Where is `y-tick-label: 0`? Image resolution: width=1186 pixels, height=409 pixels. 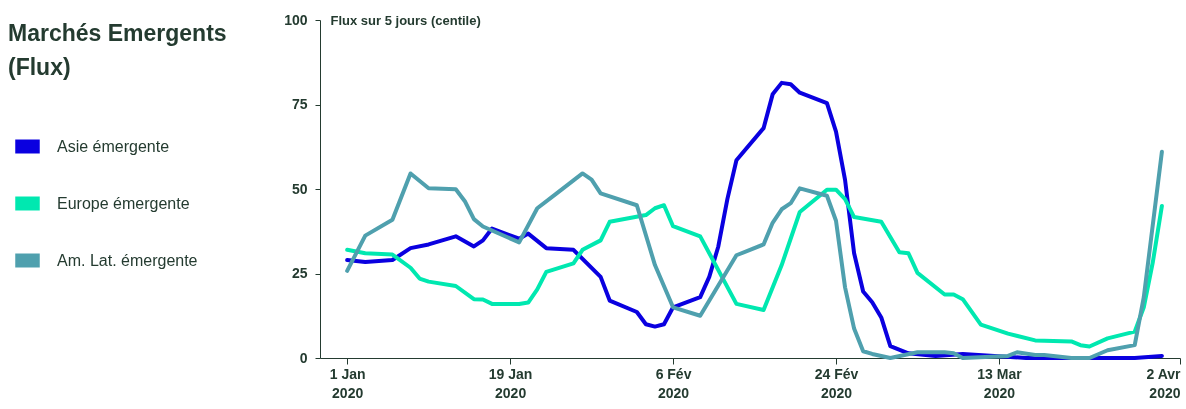 y-tick-label: 0 is located at coordinates (303, 357).